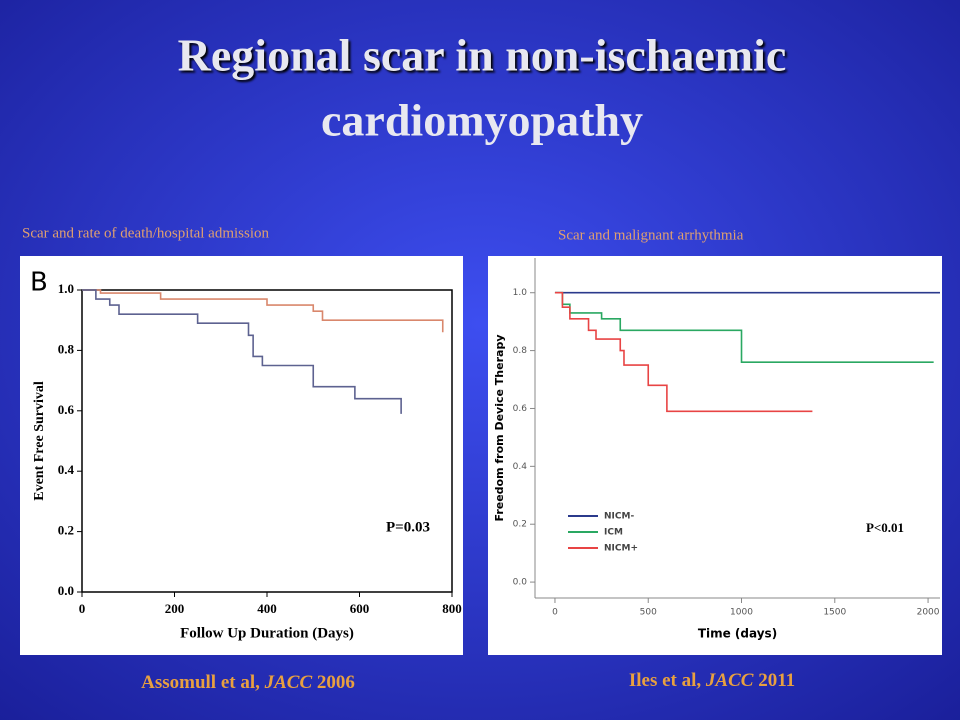 The image size is (960, 720). Describe the element at coordinates (482, 55) in the screenshot. I see `slide-title: Regional scar in non-ischaemic` at that location.